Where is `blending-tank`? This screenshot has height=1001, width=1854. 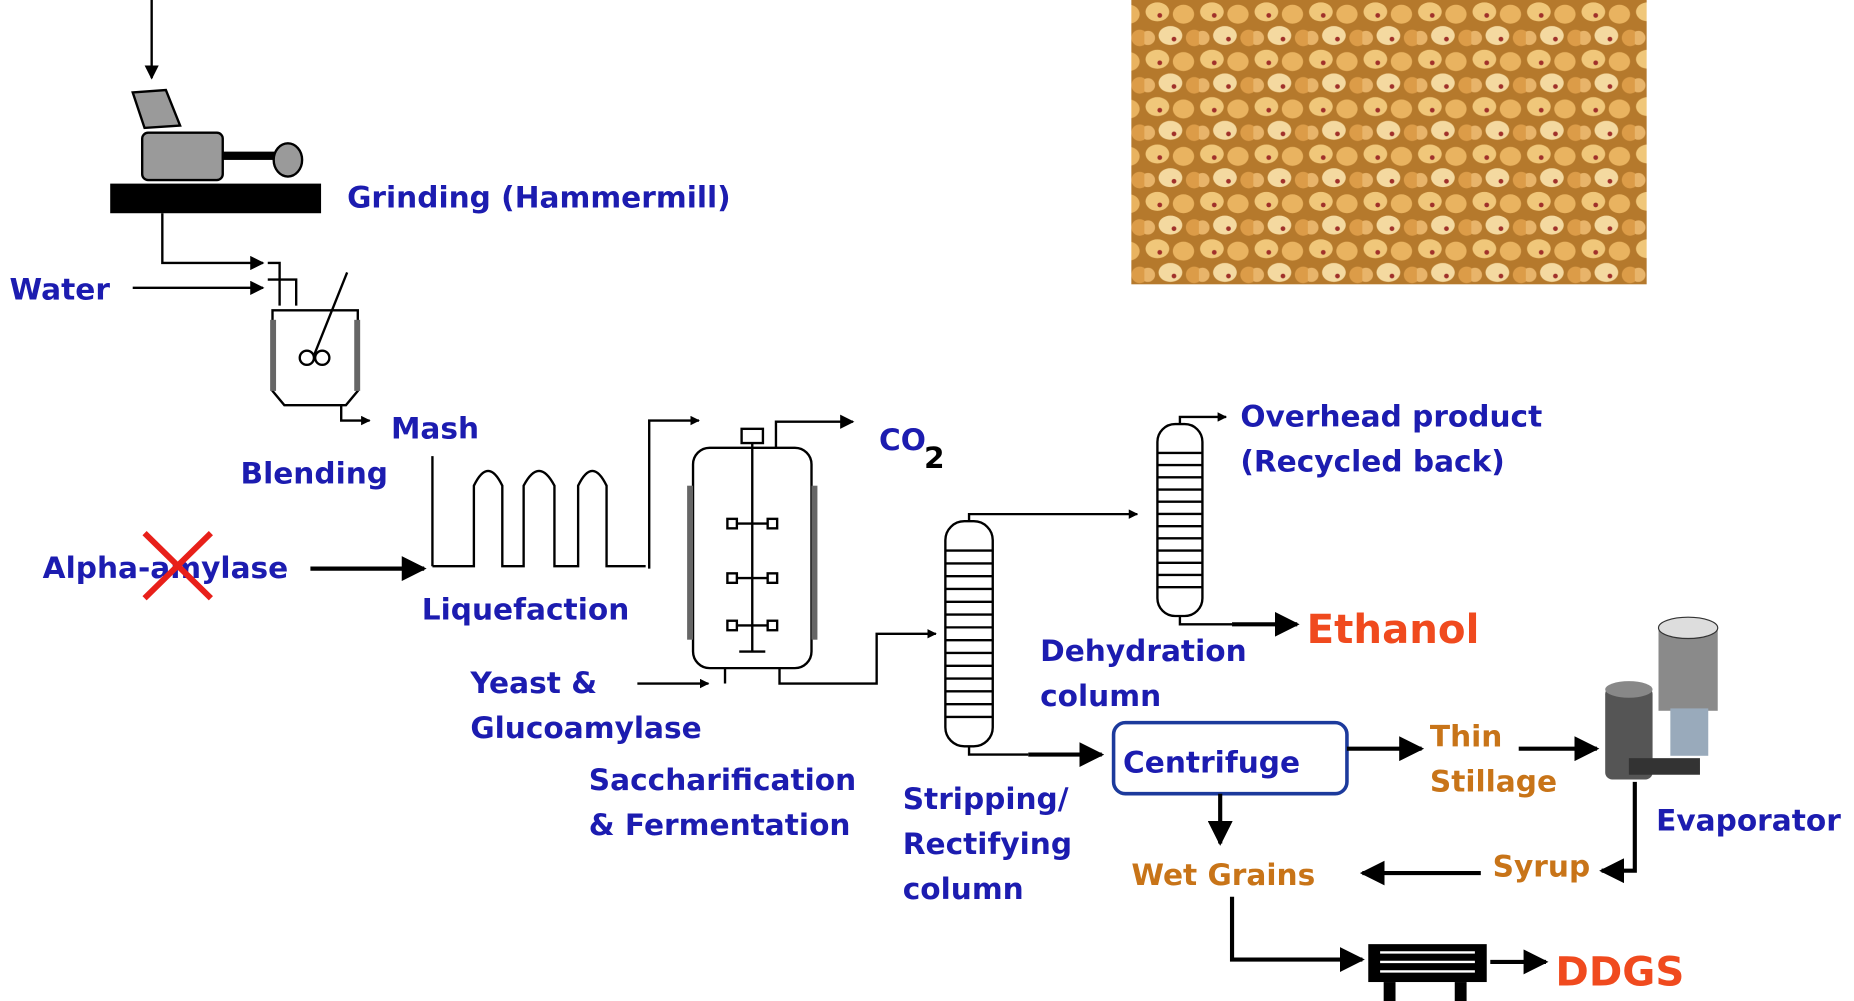
blending-tank is located at coordinates (251, 319).